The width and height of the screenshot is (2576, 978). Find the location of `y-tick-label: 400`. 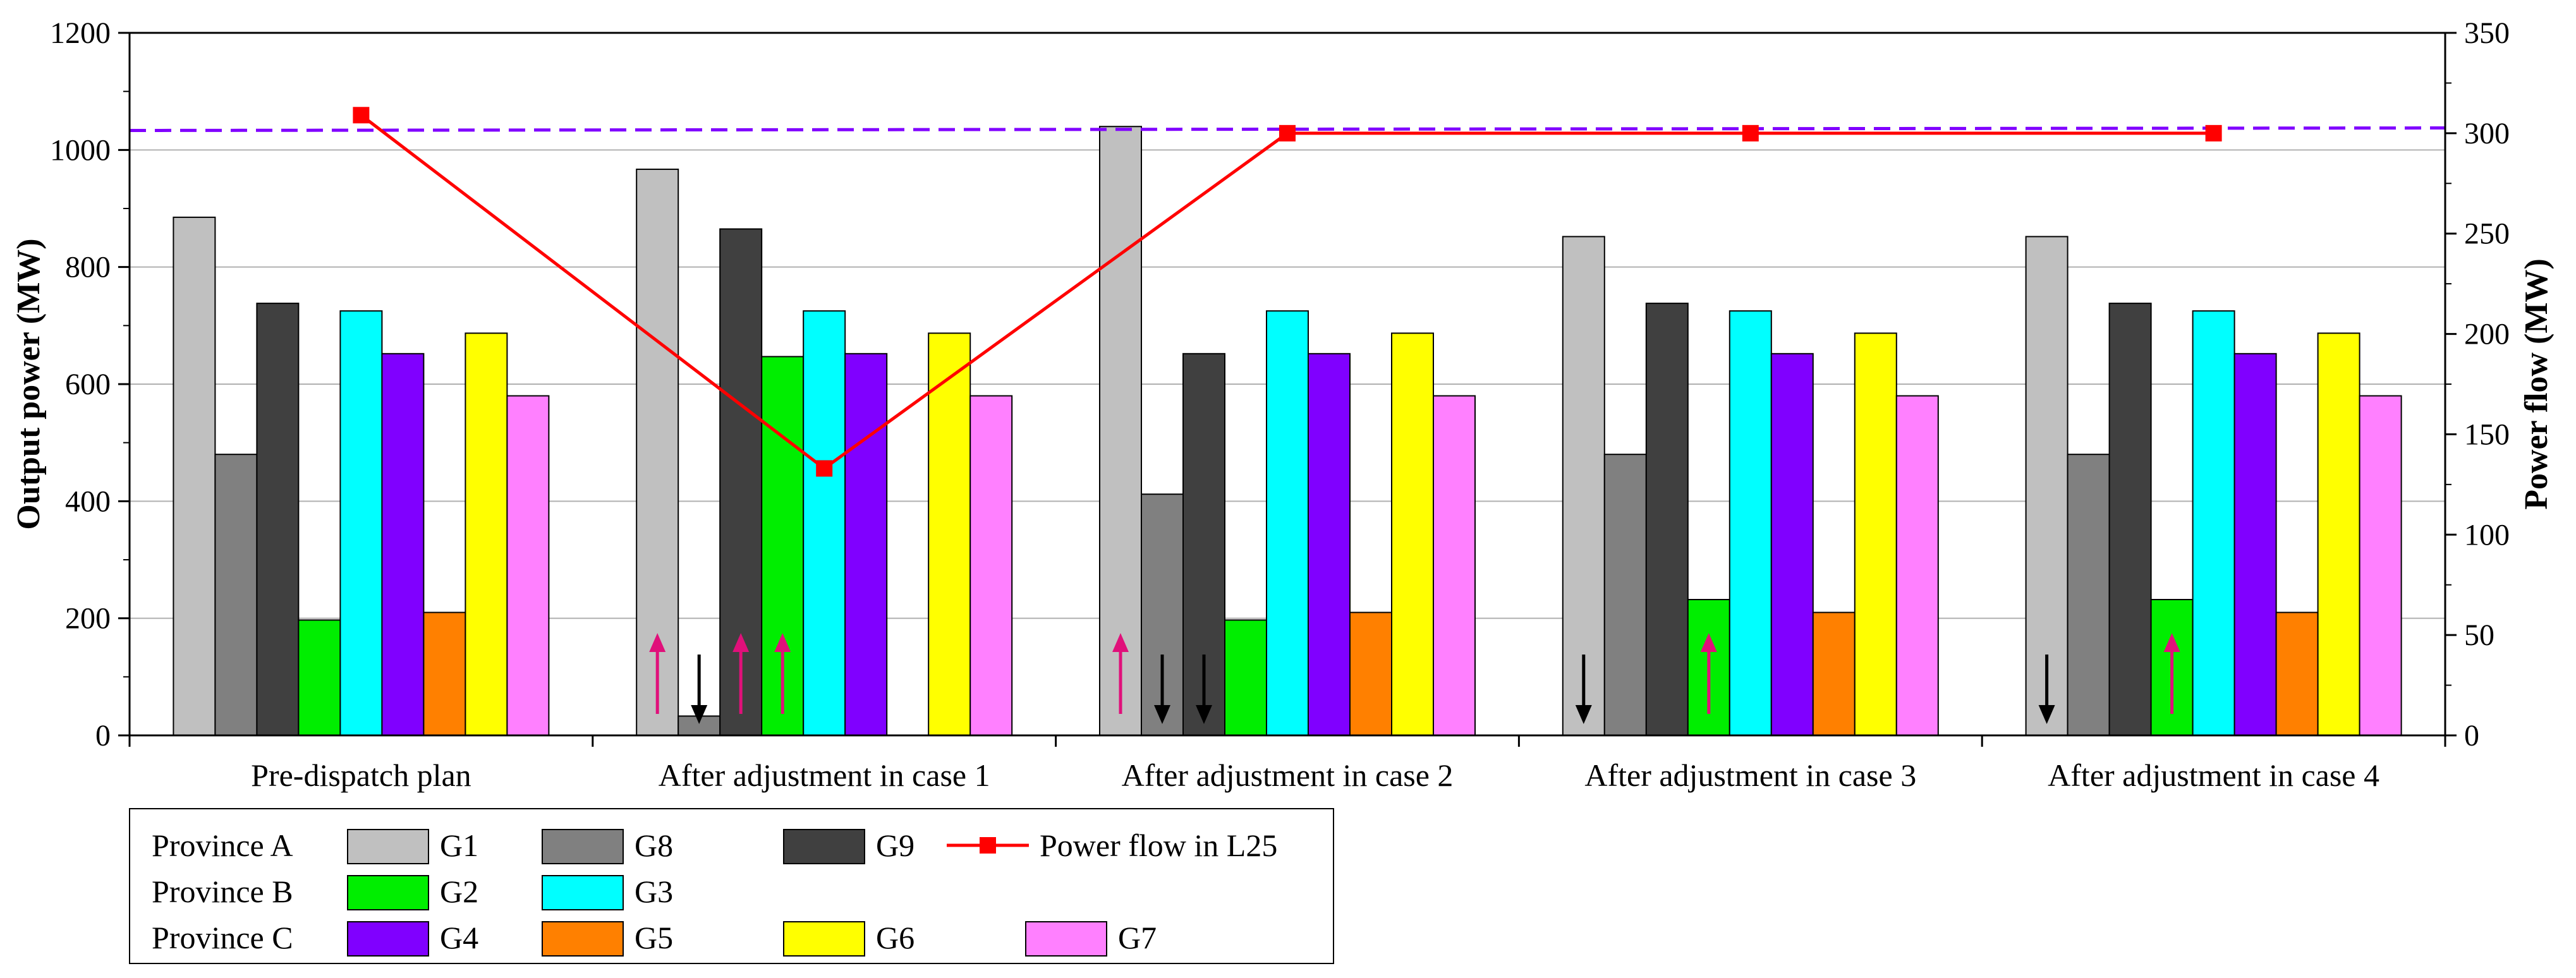

y-tick-label: 400 is located at coordinates (88, 501).